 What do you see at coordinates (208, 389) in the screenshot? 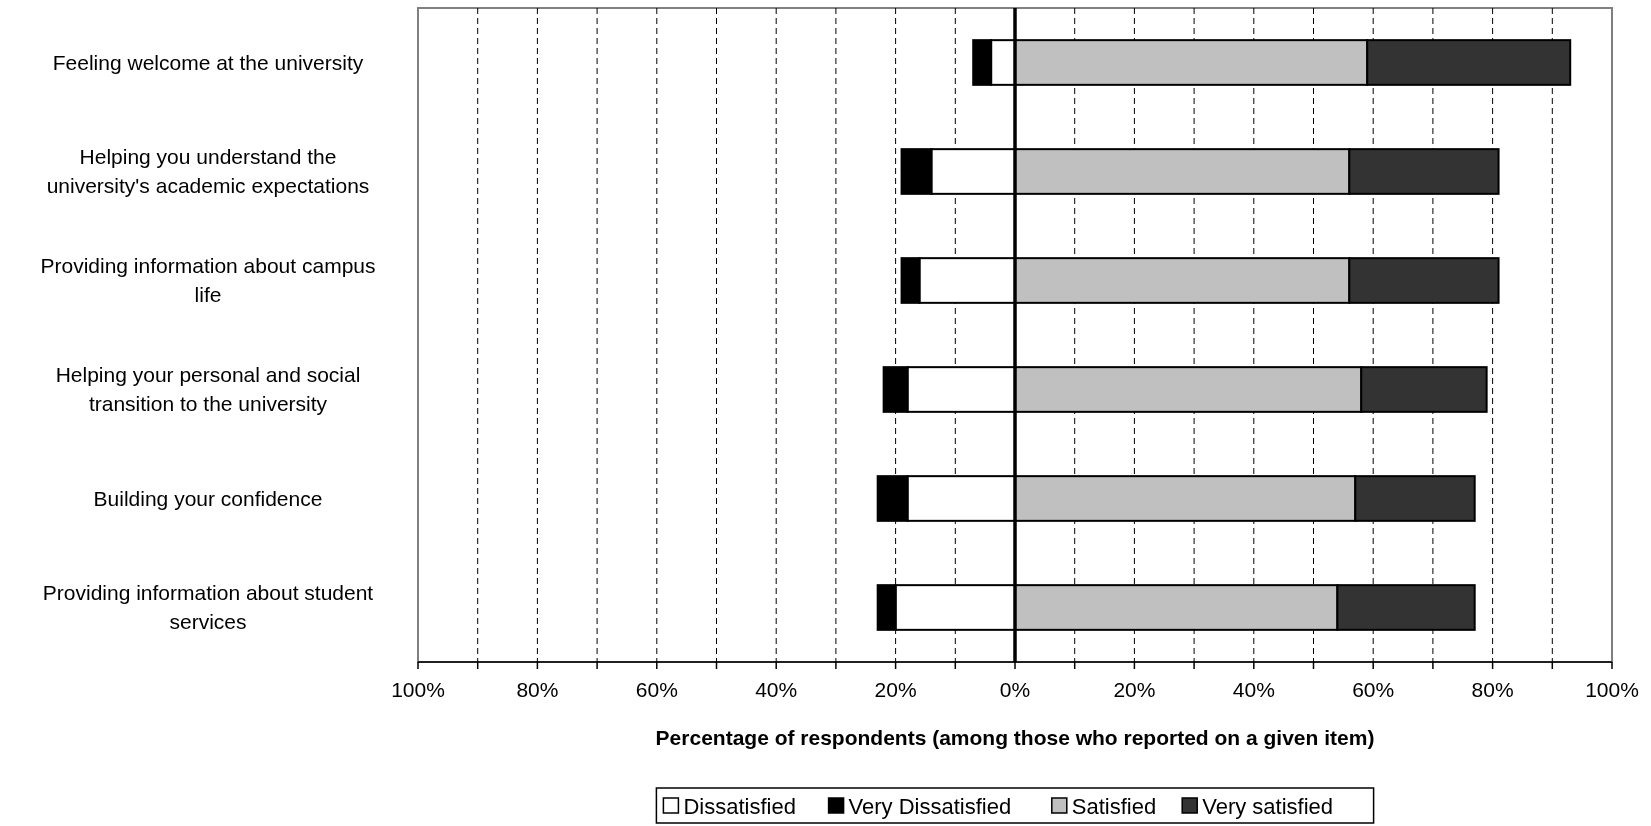
I see `y-tick-label: Helping your personal and social transition to the university` at bounding box center [208, 389].